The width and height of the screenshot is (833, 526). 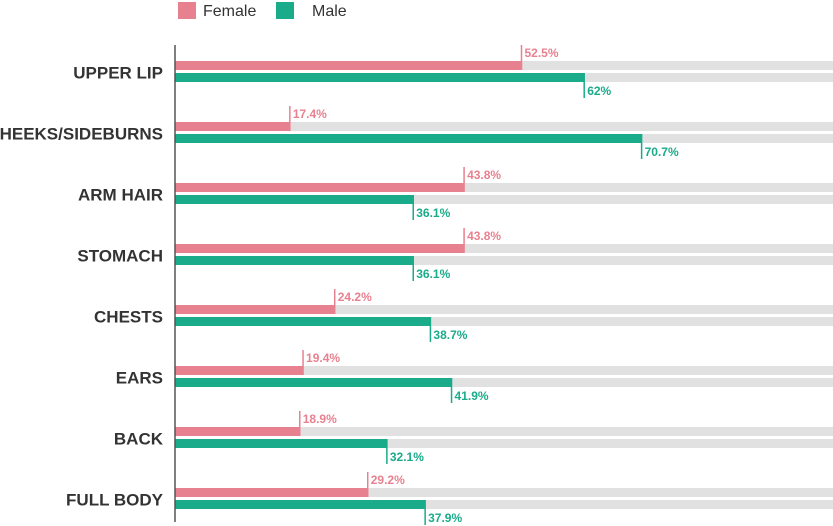 I want to click on value-label-female-back: 18.9%, so click(x=320, y=419).